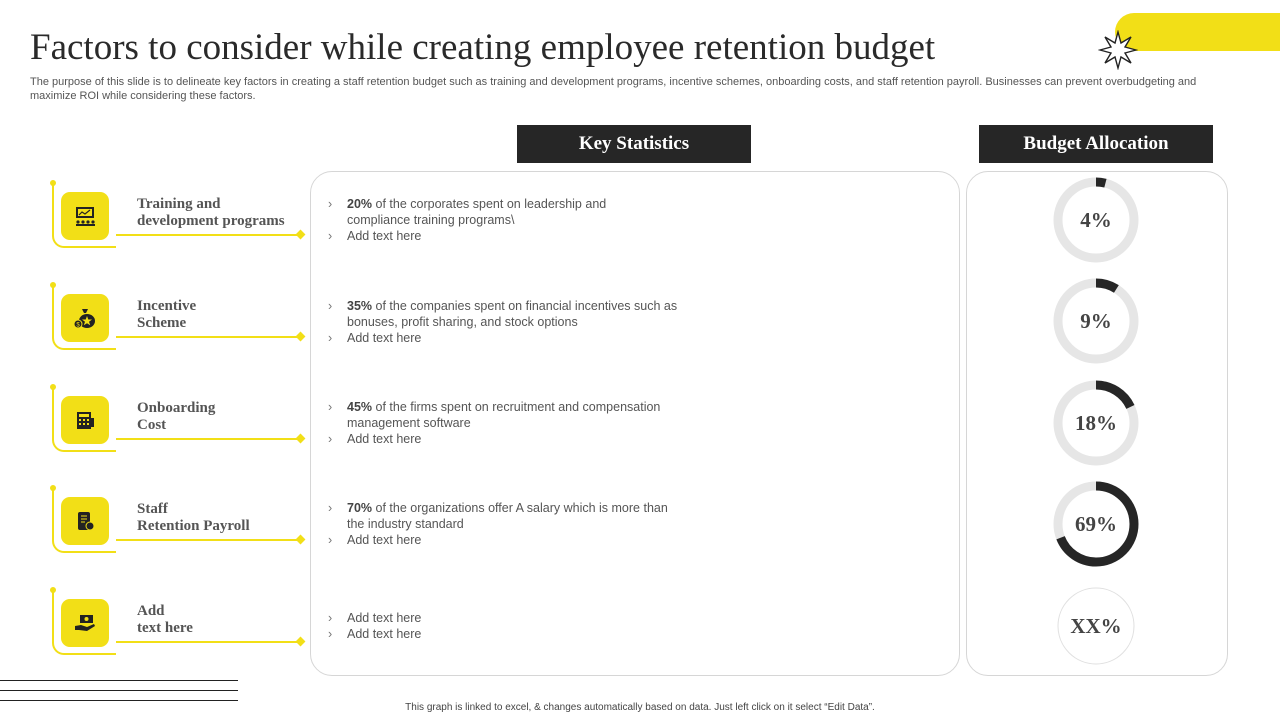  I want to click on factor-label-line2: development programs, so click(211, 221).